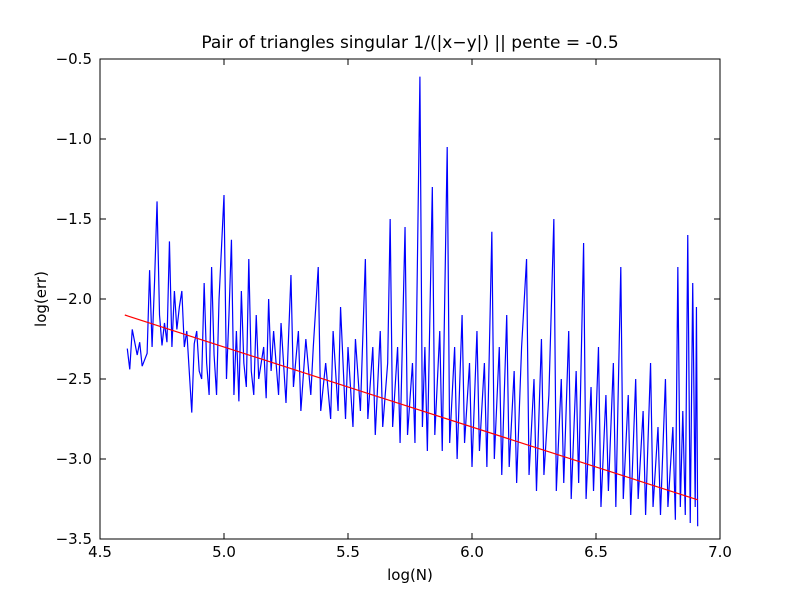  I want to click on x-tick-label: 5.0, so click(224, 552).